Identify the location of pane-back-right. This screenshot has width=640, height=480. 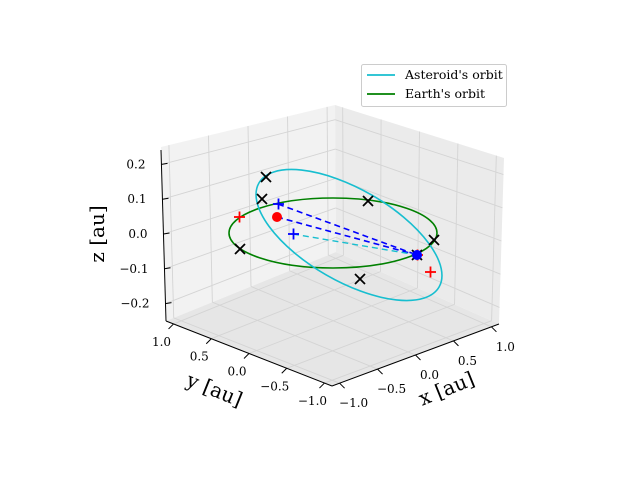
(419, 214).